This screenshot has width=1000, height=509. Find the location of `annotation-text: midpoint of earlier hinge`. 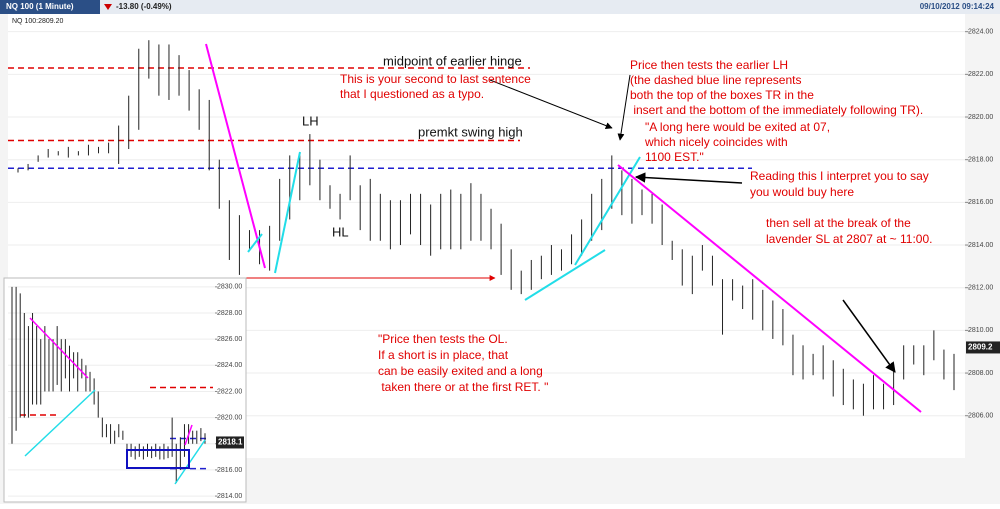

annotation-text: midpoint of earlier hinge is located at coordinates (452, 60).